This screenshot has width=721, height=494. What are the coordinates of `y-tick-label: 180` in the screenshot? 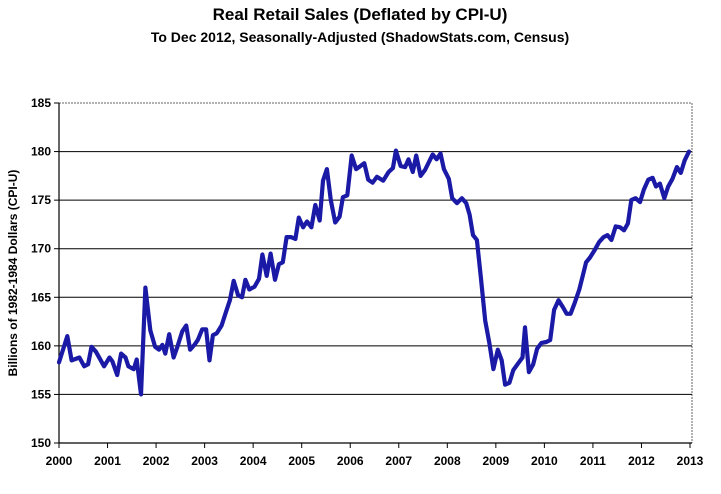 It's located at (41, 152).